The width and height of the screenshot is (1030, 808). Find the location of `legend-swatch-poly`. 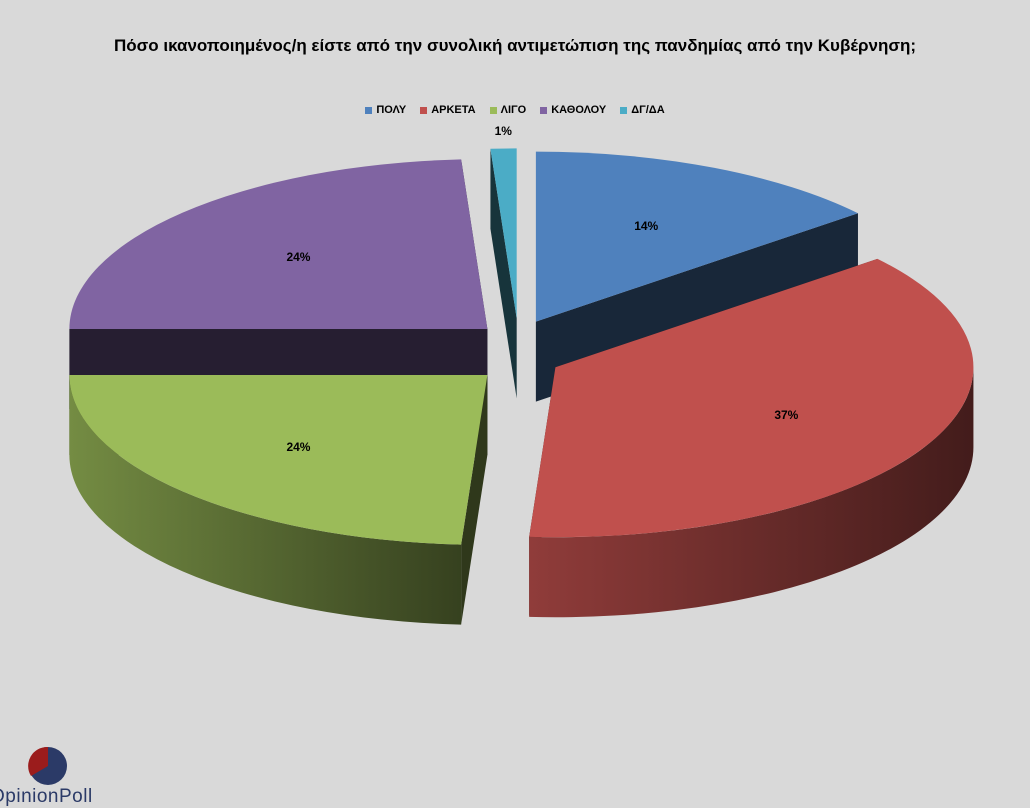

legend-swatch-poly is located at coordinates (369, 110).